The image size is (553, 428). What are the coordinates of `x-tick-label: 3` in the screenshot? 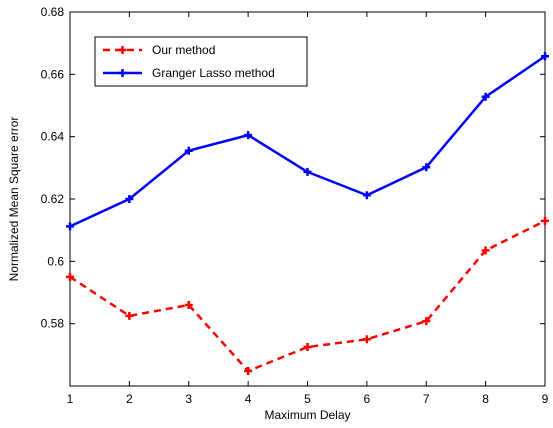 It's located at (188, 399).